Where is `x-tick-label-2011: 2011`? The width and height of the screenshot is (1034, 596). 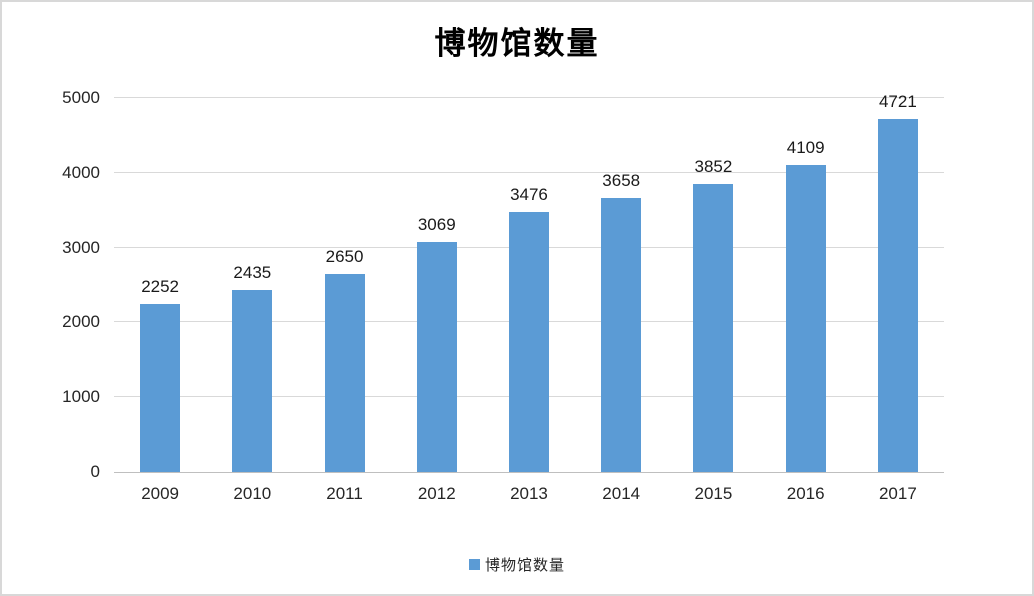 x-tick-label-2011: 2011 is located at coordinates (344, 493).